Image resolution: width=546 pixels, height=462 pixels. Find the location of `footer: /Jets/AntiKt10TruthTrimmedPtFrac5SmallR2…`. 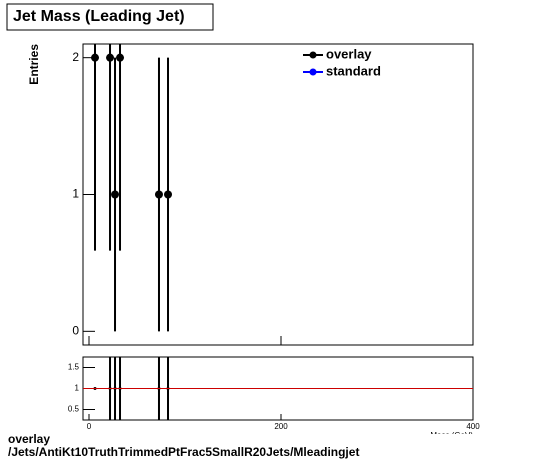

footer: /Jets/AntiKt10TruthTrimmedPtFrac5SmallR2… is located at coordinates (183, 452).